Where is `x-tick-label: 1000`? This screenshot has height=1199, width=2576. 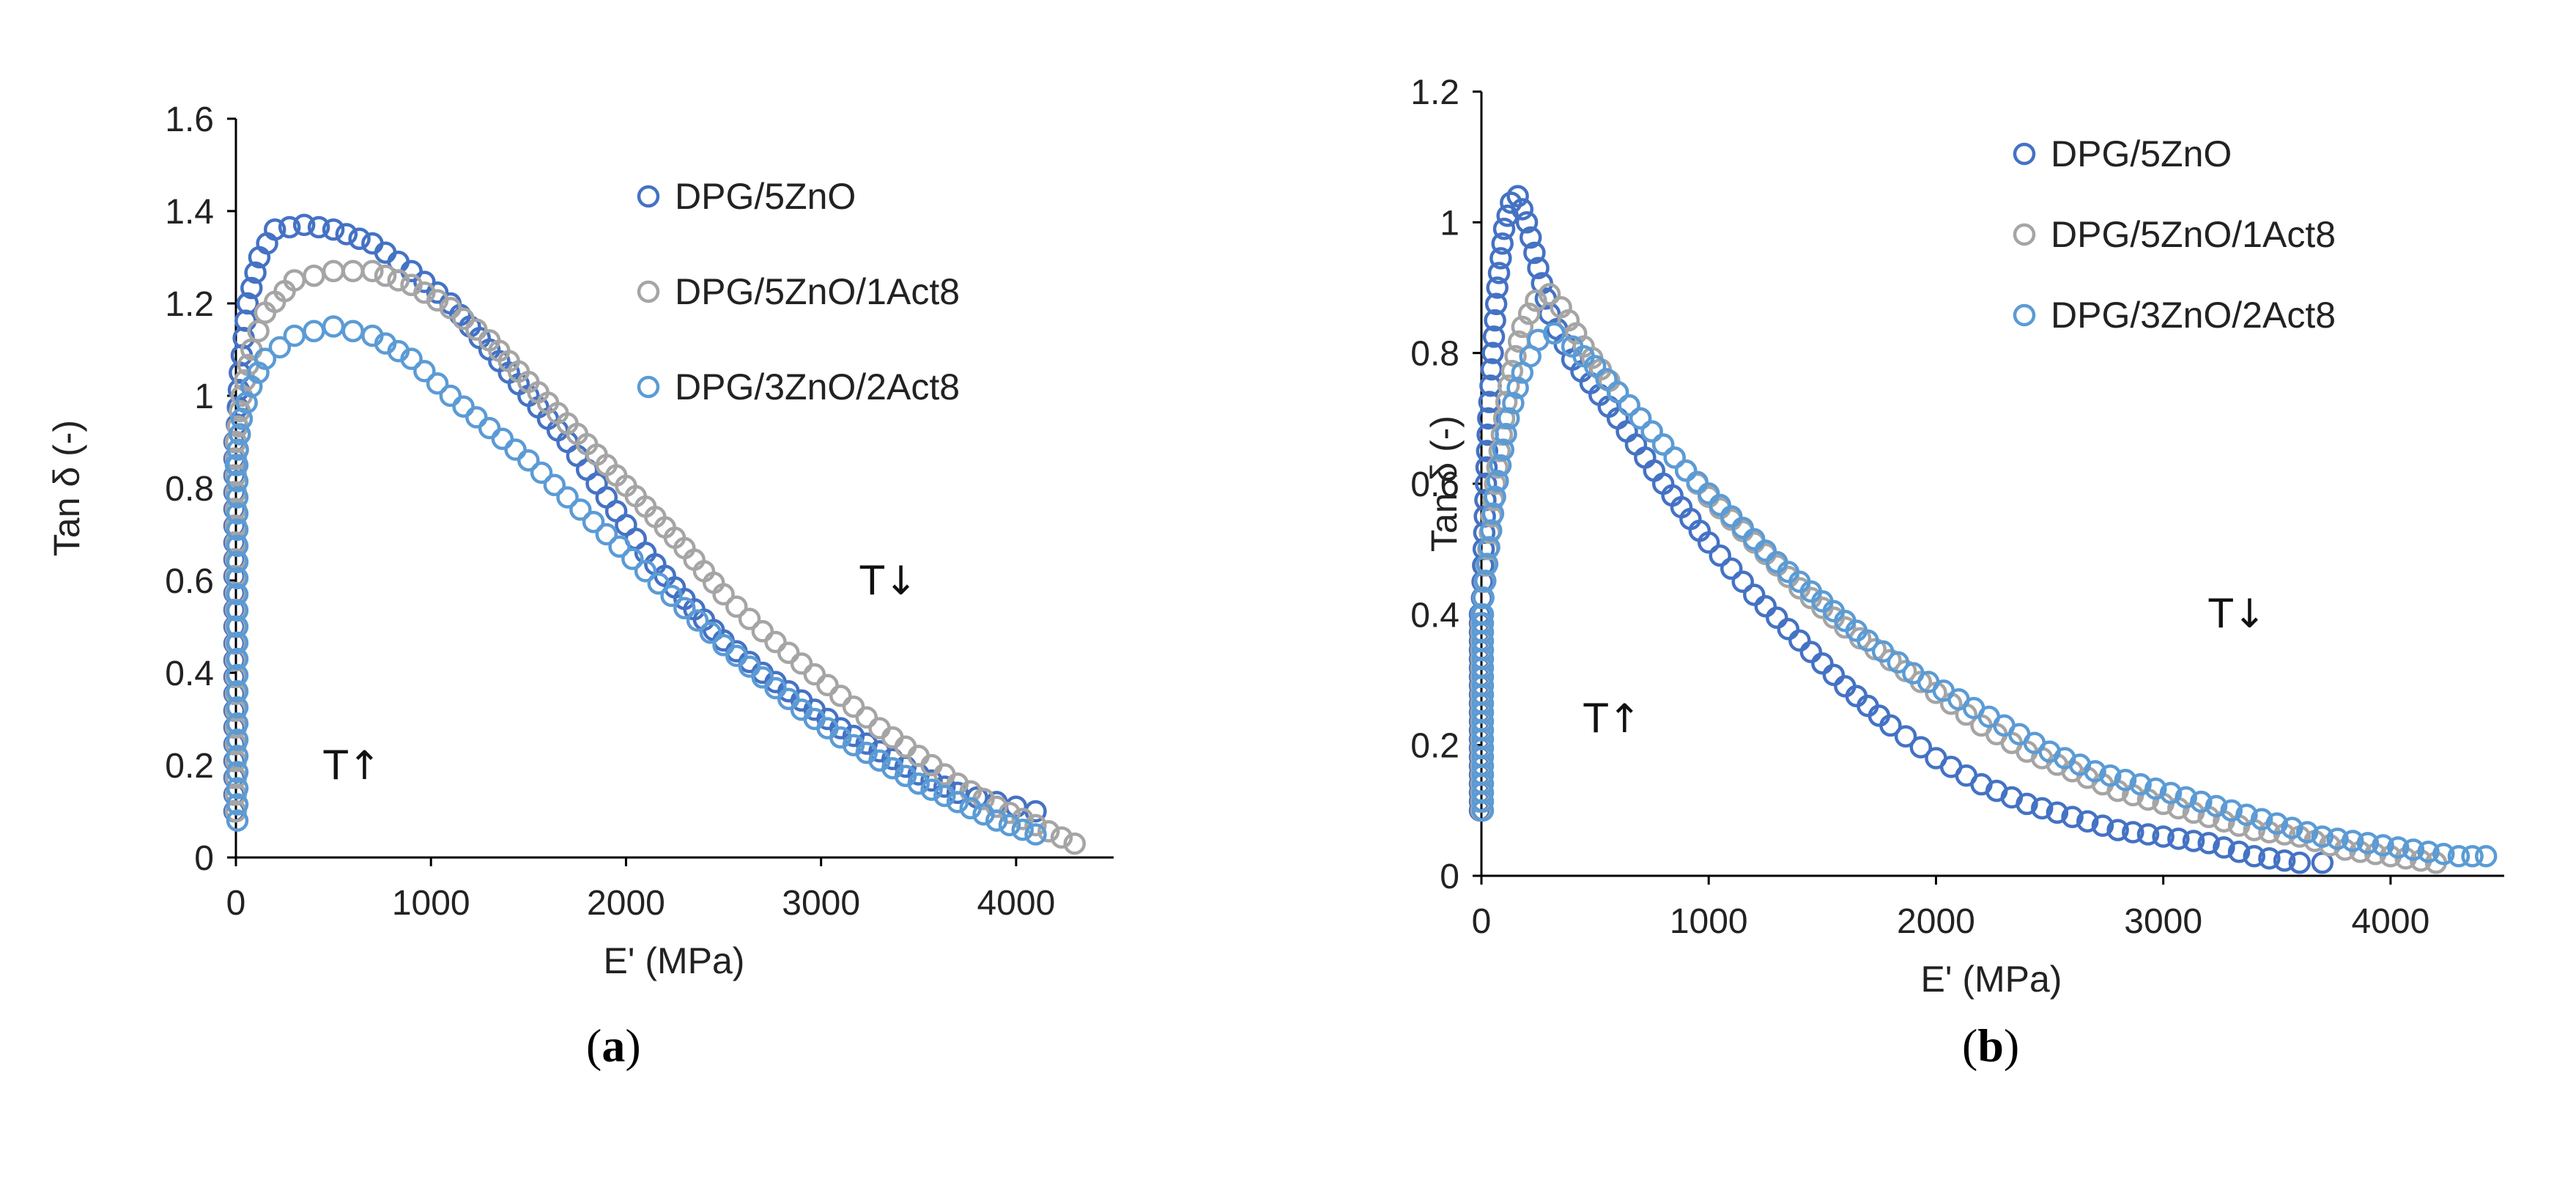 x-tick-label: 1000 is located at coordinates (1709, 921).